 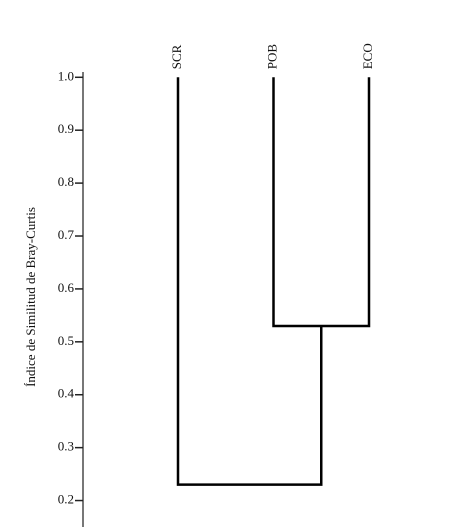 I want to click on y-tick-label: 0.3, so click(x=66, y=446).